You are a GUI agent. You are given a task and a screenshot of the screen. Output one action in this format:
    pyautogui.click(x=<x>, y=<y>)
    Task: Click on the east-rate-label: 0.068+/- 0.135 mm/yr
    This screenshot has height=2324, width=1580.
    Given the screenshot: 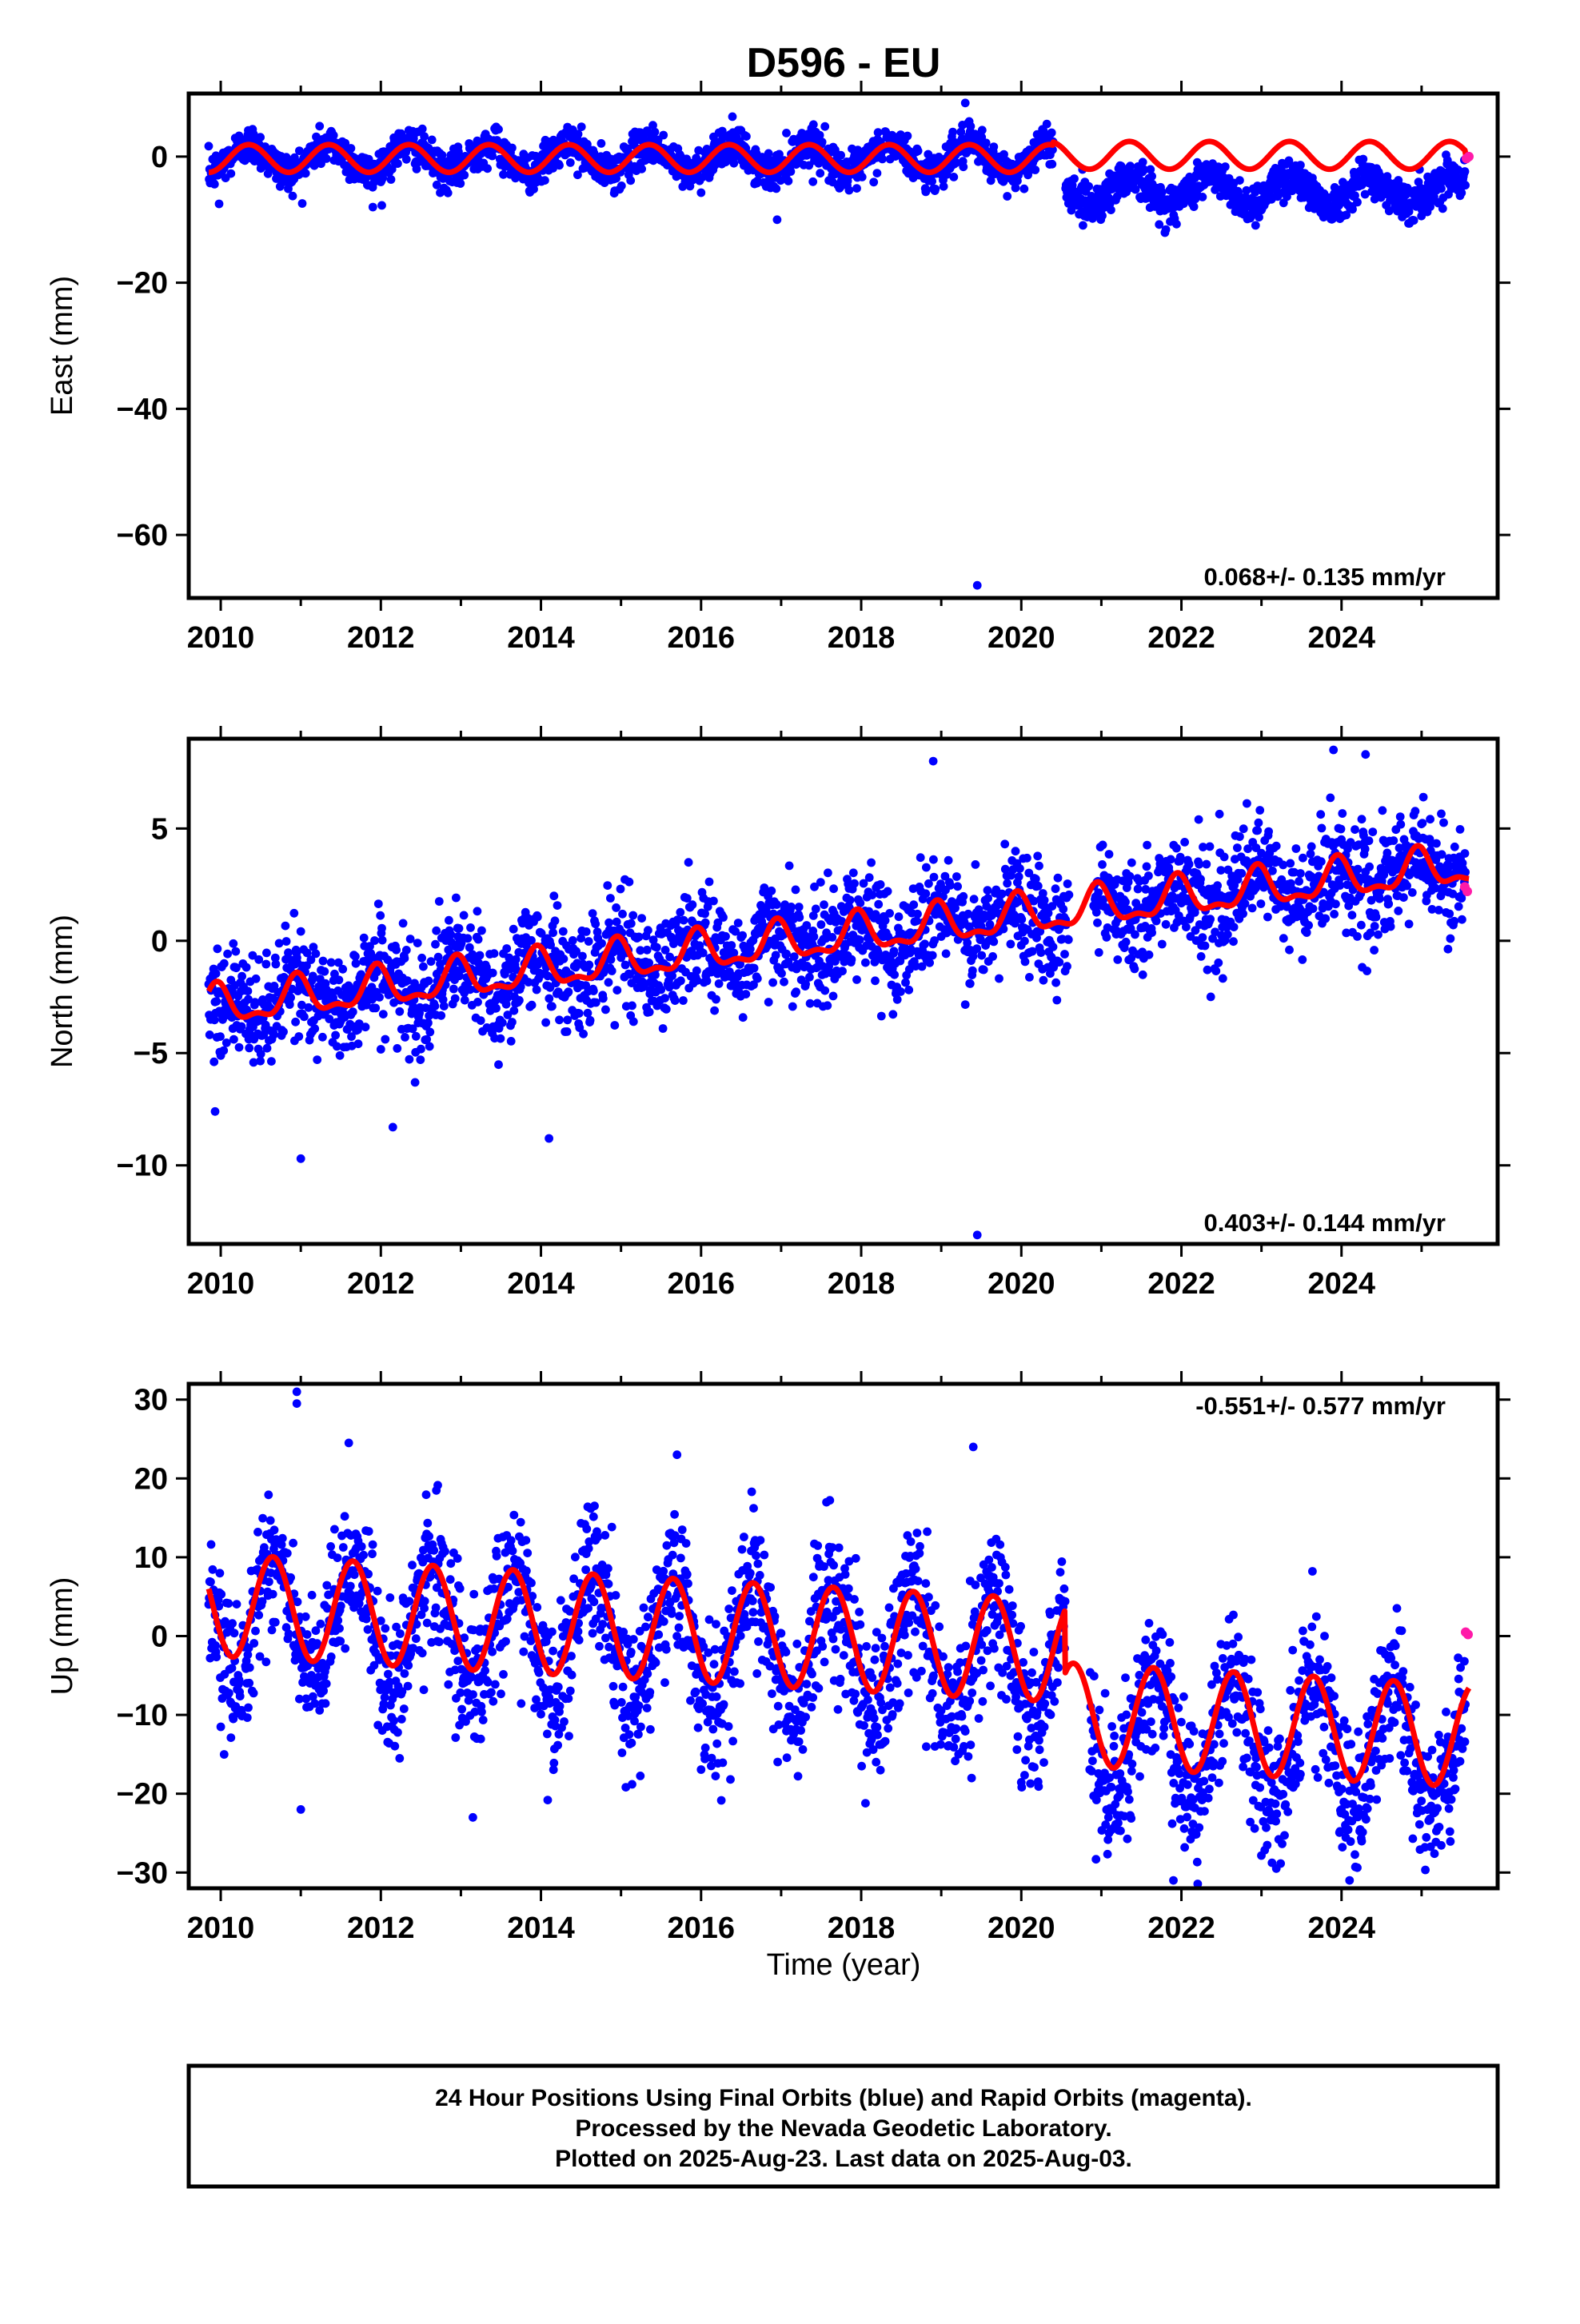 What is the action you would take?
    pyautogui.click(x=1325, y=577)
    